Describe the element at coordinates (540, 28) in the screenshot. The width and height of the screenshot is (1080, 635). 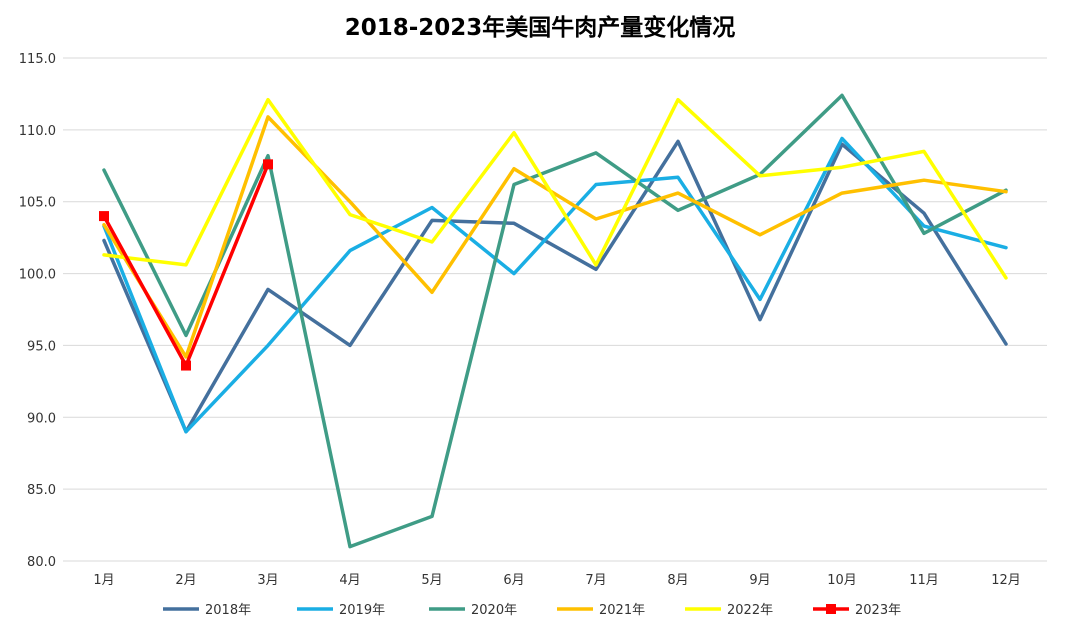
I see `chart-title: 2018-2023年美国牛肉产量变化情况` at that location.